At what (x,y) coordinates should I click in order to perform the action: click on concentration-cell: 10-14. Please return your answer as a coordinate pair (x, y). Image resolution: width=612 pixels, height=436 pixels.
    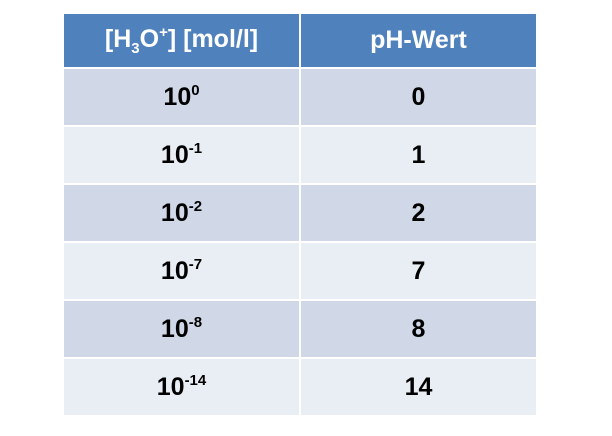
    Looking at the image, I should click on (181, 387).